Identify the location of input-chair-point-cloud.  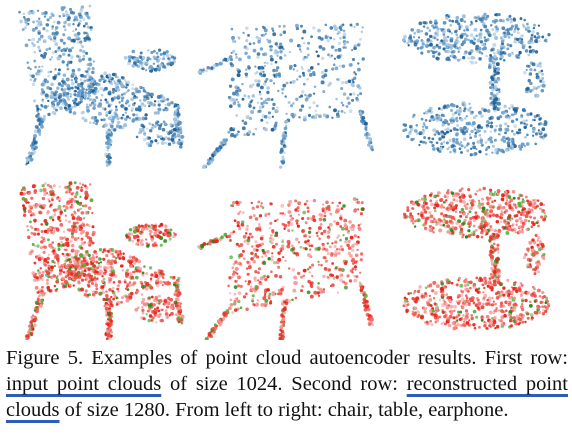
(101, 85).